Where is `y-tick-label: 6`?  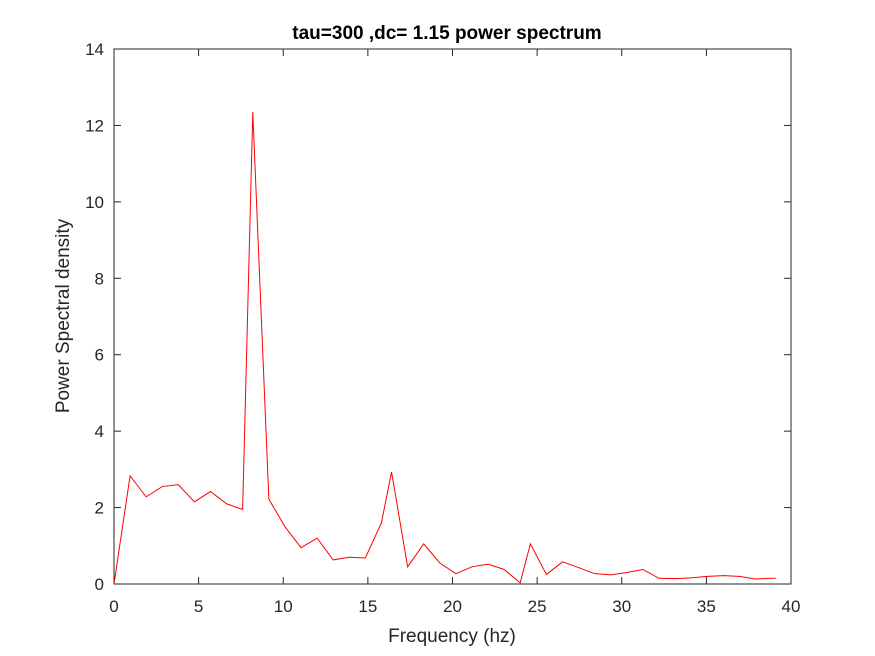
y-tick-label: 6 is located at coordinates (99, 355).